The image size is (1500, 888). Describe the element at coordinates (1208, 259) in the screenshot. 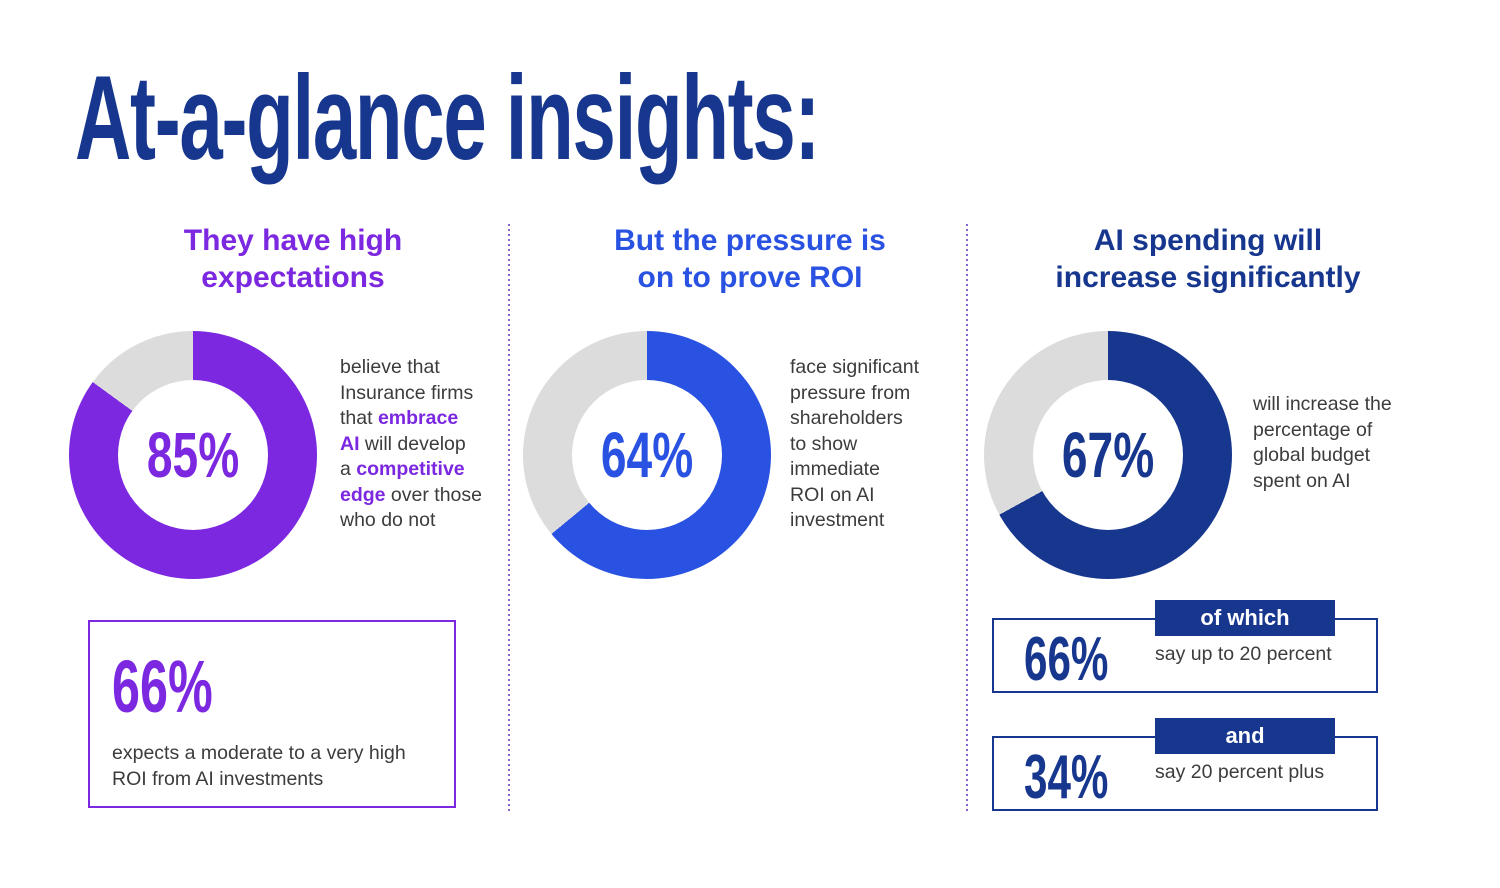

I see `column3-heading: AI spending will increase significantly` at that location.